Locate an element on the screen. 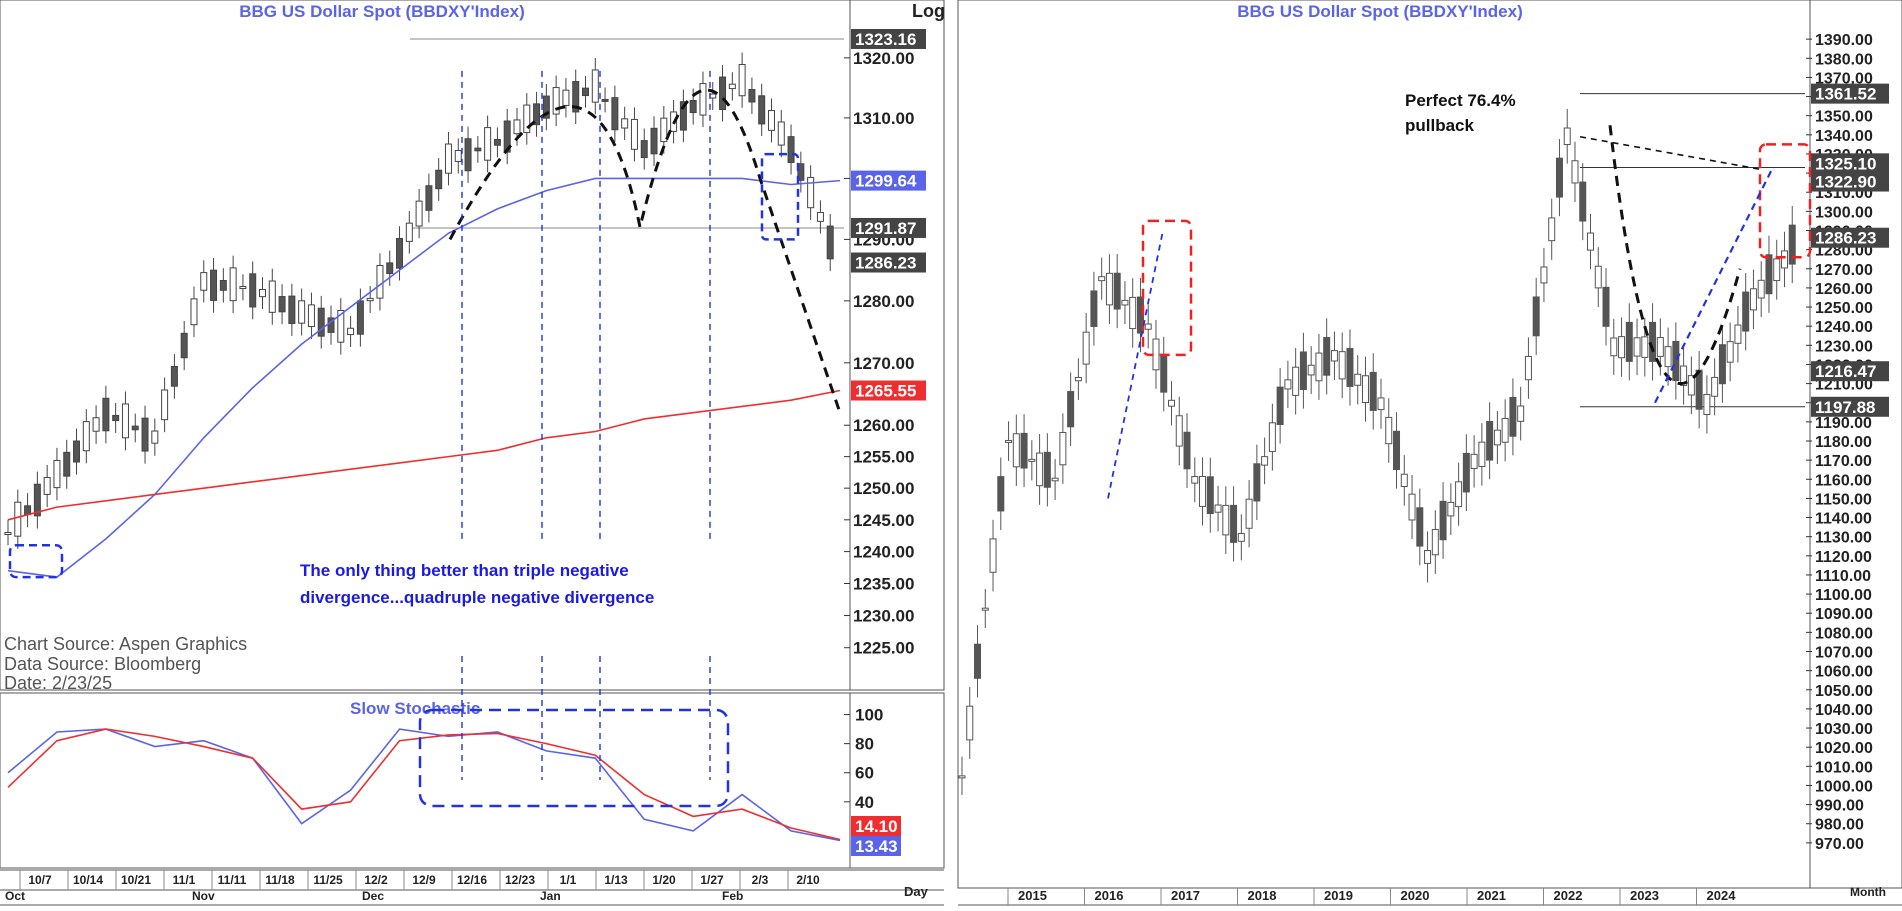  date-tick-label: 12/9 is located at coordinates (424, 880).